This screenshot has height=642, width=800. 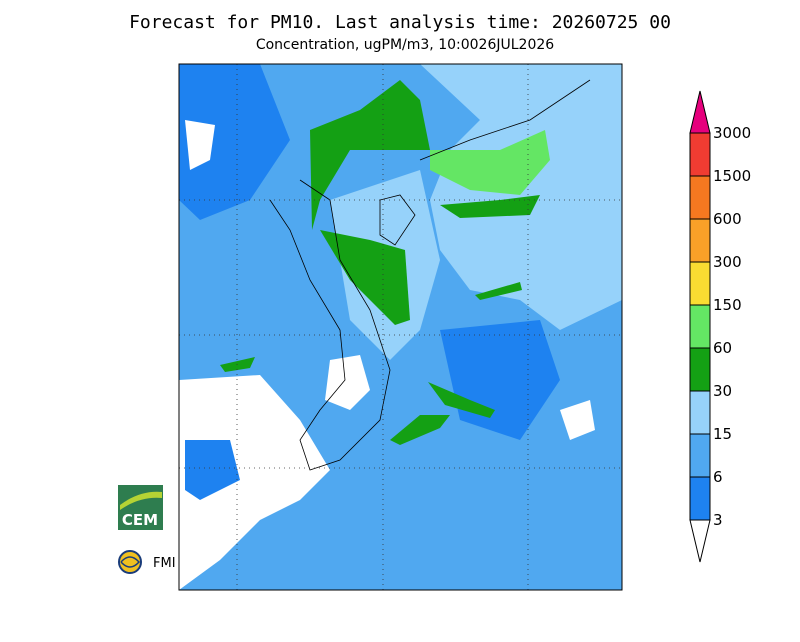 What do you see at coordinates (147, 562) in the screenshot?
I see `fmi-logo: FMI` at bounding box center [147, 562].